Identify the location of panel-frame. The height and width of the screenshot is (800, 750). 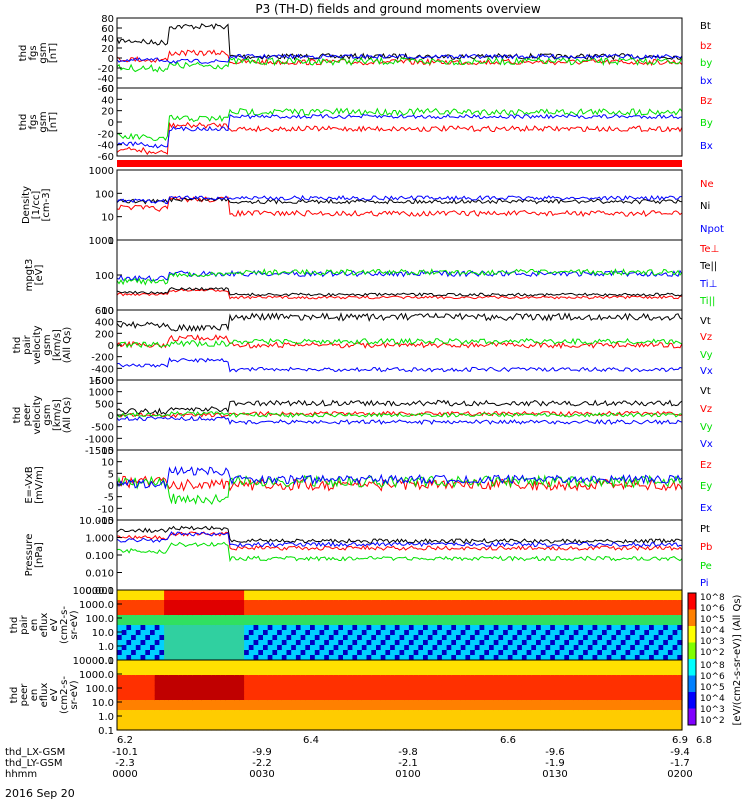
(399, 695).